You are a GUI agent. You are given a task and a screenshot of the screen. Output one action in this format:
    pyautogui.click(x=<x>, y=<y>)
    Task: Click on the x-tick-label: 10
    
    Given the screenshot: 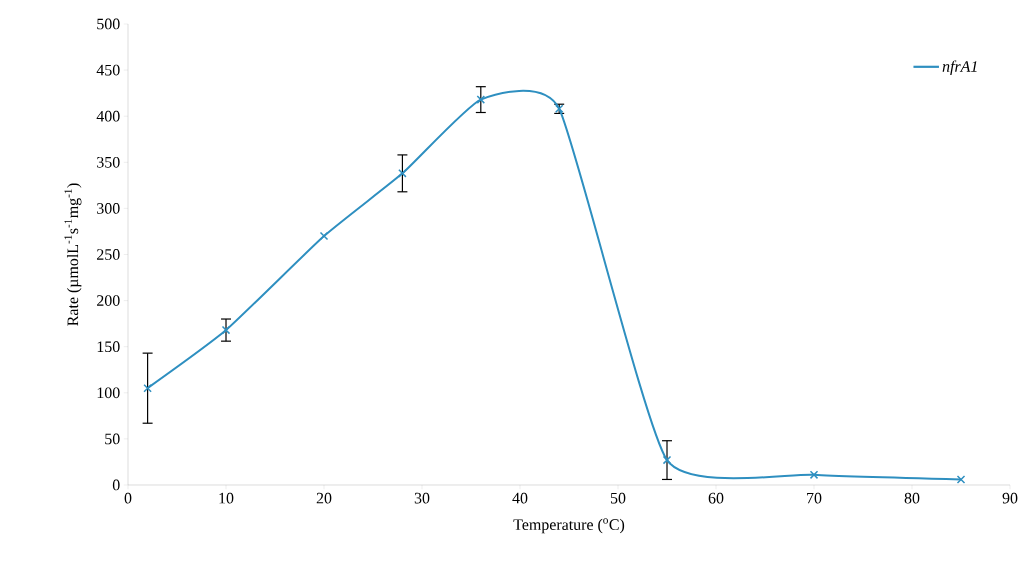 What is the action you would take?
    pyautogui.click(x=226, y=498)
    